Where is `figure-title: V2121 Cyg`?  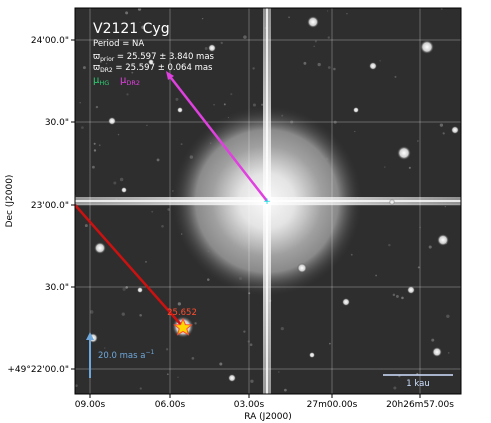 figure-title: V2121 Cyg is located at coordinates (131, 29).